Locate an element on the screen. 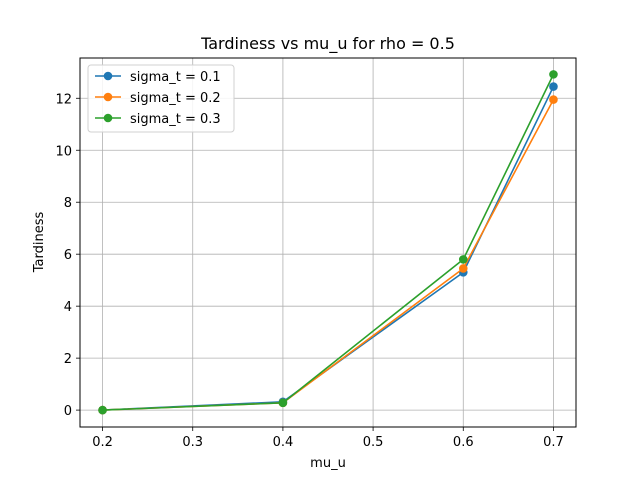 The height and width of the screenshot is (480, 640). legend-label: sigma_t = 0.1 is located at coordinates (175, 77).